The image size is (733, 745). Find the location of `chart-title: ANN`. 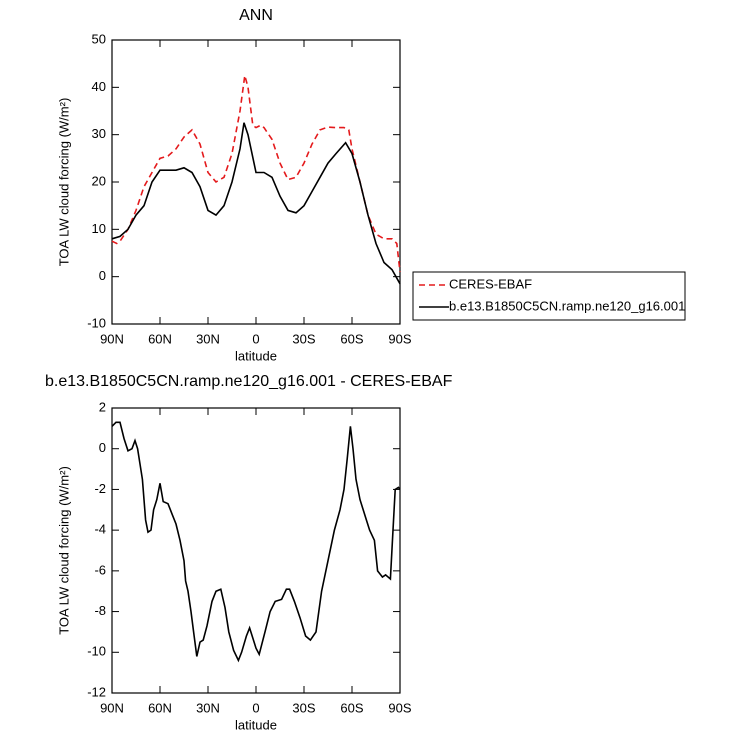

chart-title: ANN is located at coordinates (256, 15).